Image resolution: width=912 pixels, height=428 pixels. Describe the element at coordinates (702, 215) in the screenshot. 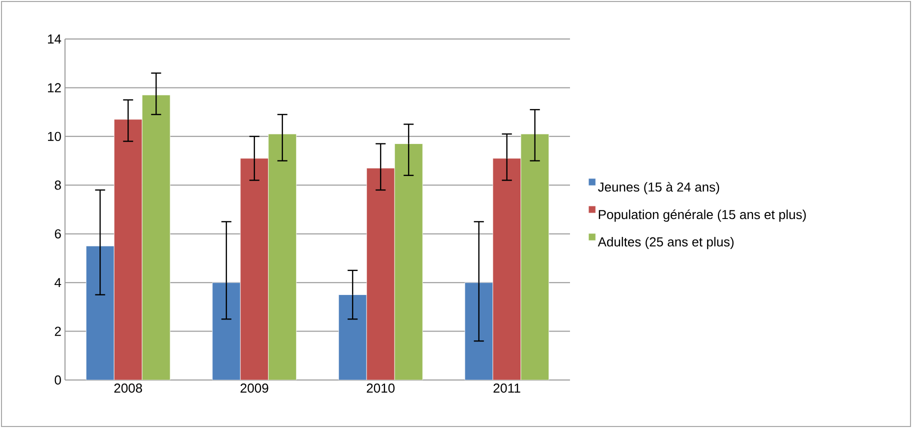

I see `legend-label: Population générale (15 ans et plus)` at that location.